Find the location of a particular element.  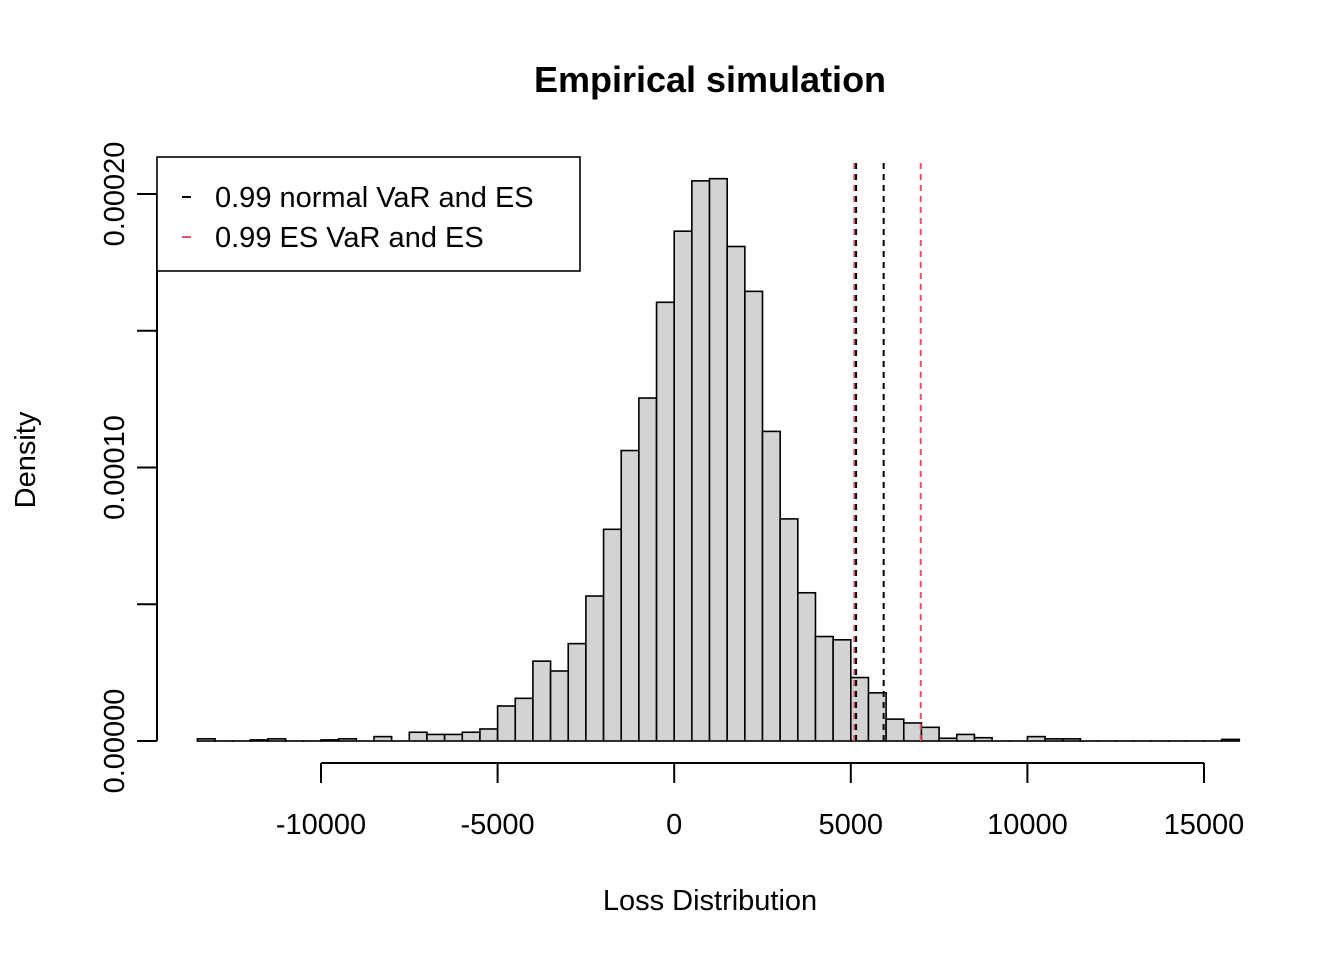

chart-title: Empirical simulation is located at coordinates (710, 79).